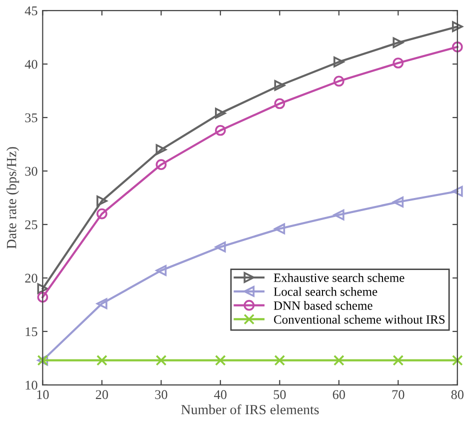 This screenshot has width=474, height=423. What do you see at coordinates (102, 395) in the screenshot?
I see `x-tick-label: 20` at bounding box center [102, 395].